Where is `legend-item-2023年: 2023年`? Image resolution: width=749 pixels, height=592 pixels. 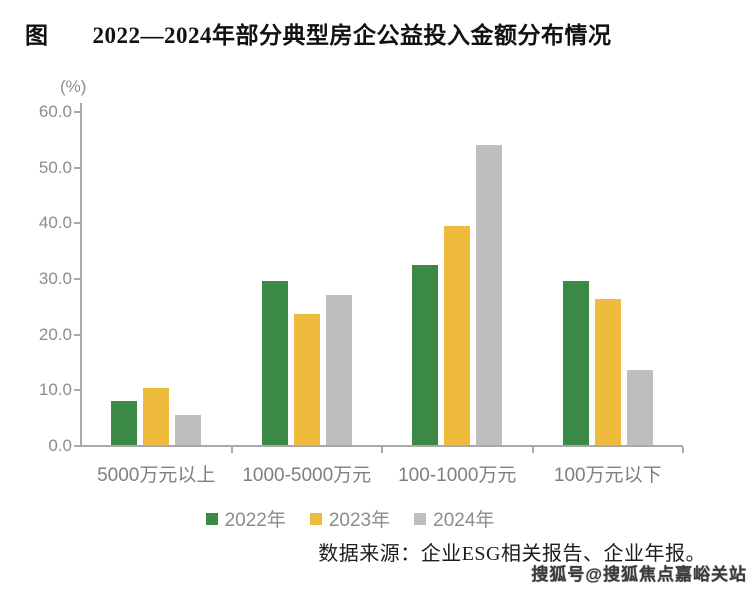
legend-item-2023年: 2023年 is located at coordinates (350, 518).